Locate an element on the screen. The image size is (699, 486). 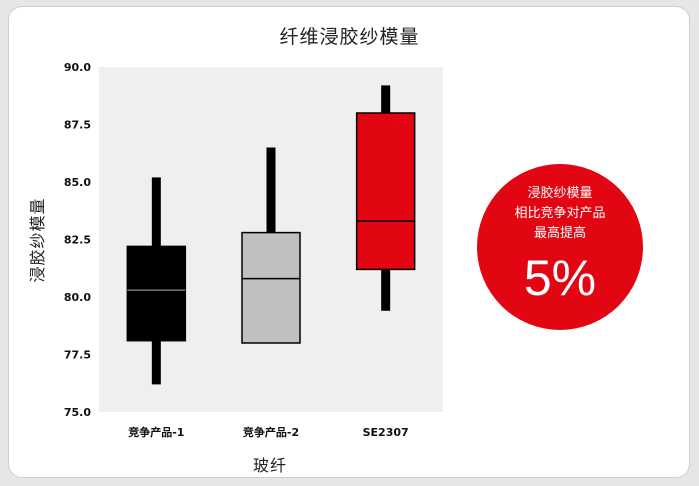
y-tick-label: 77.5 is located at coordinates (77, 355).